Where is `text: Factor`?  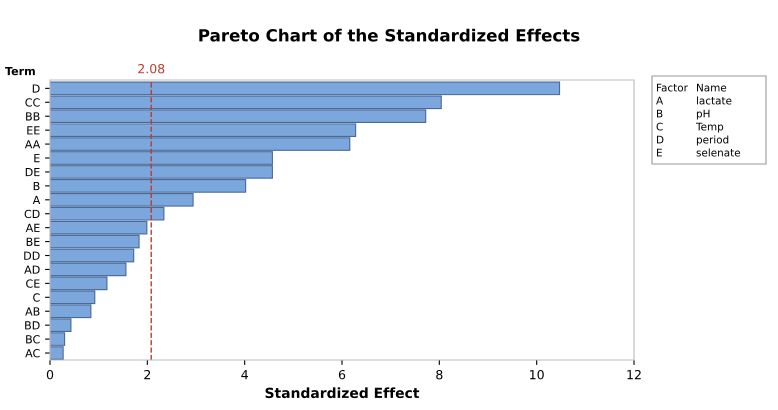
text: Factor is located at coordinates (672, 88).